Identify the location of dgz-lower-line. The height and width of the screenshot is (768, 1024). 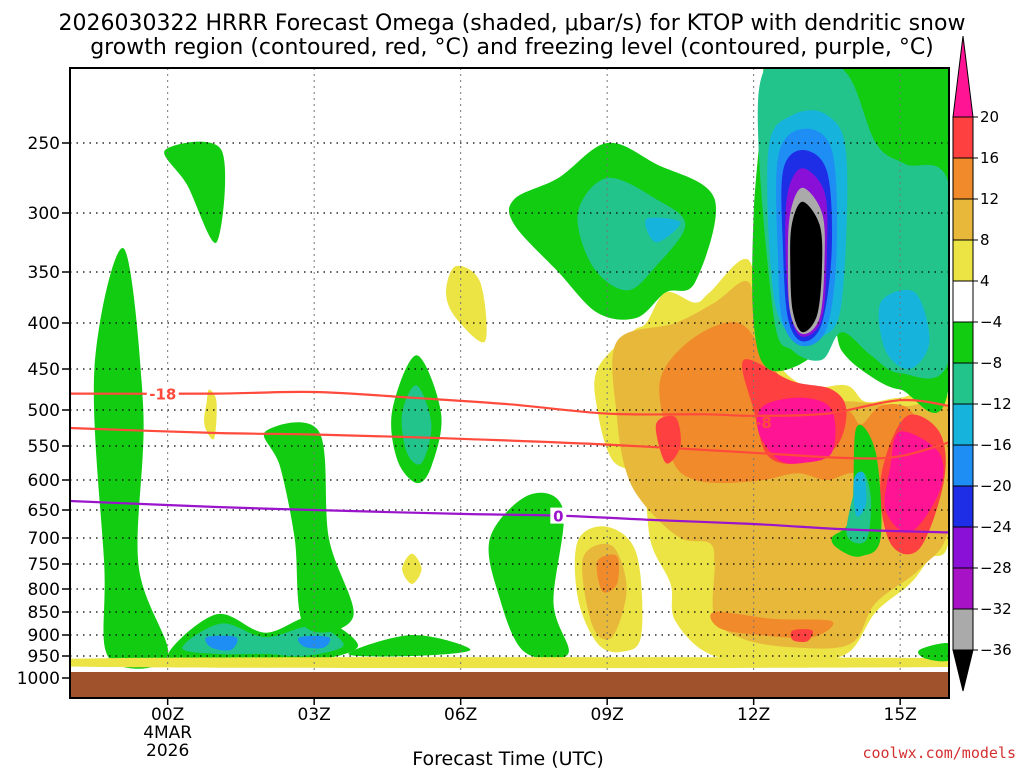
(509, 443).